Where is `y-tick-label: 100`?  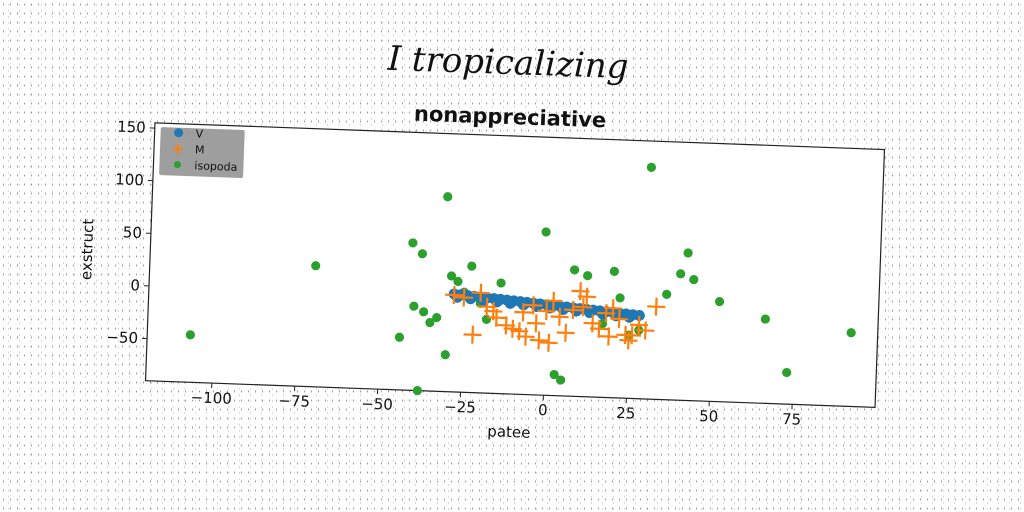 y-tick-label: 100 is located at coordinates (129, 179).